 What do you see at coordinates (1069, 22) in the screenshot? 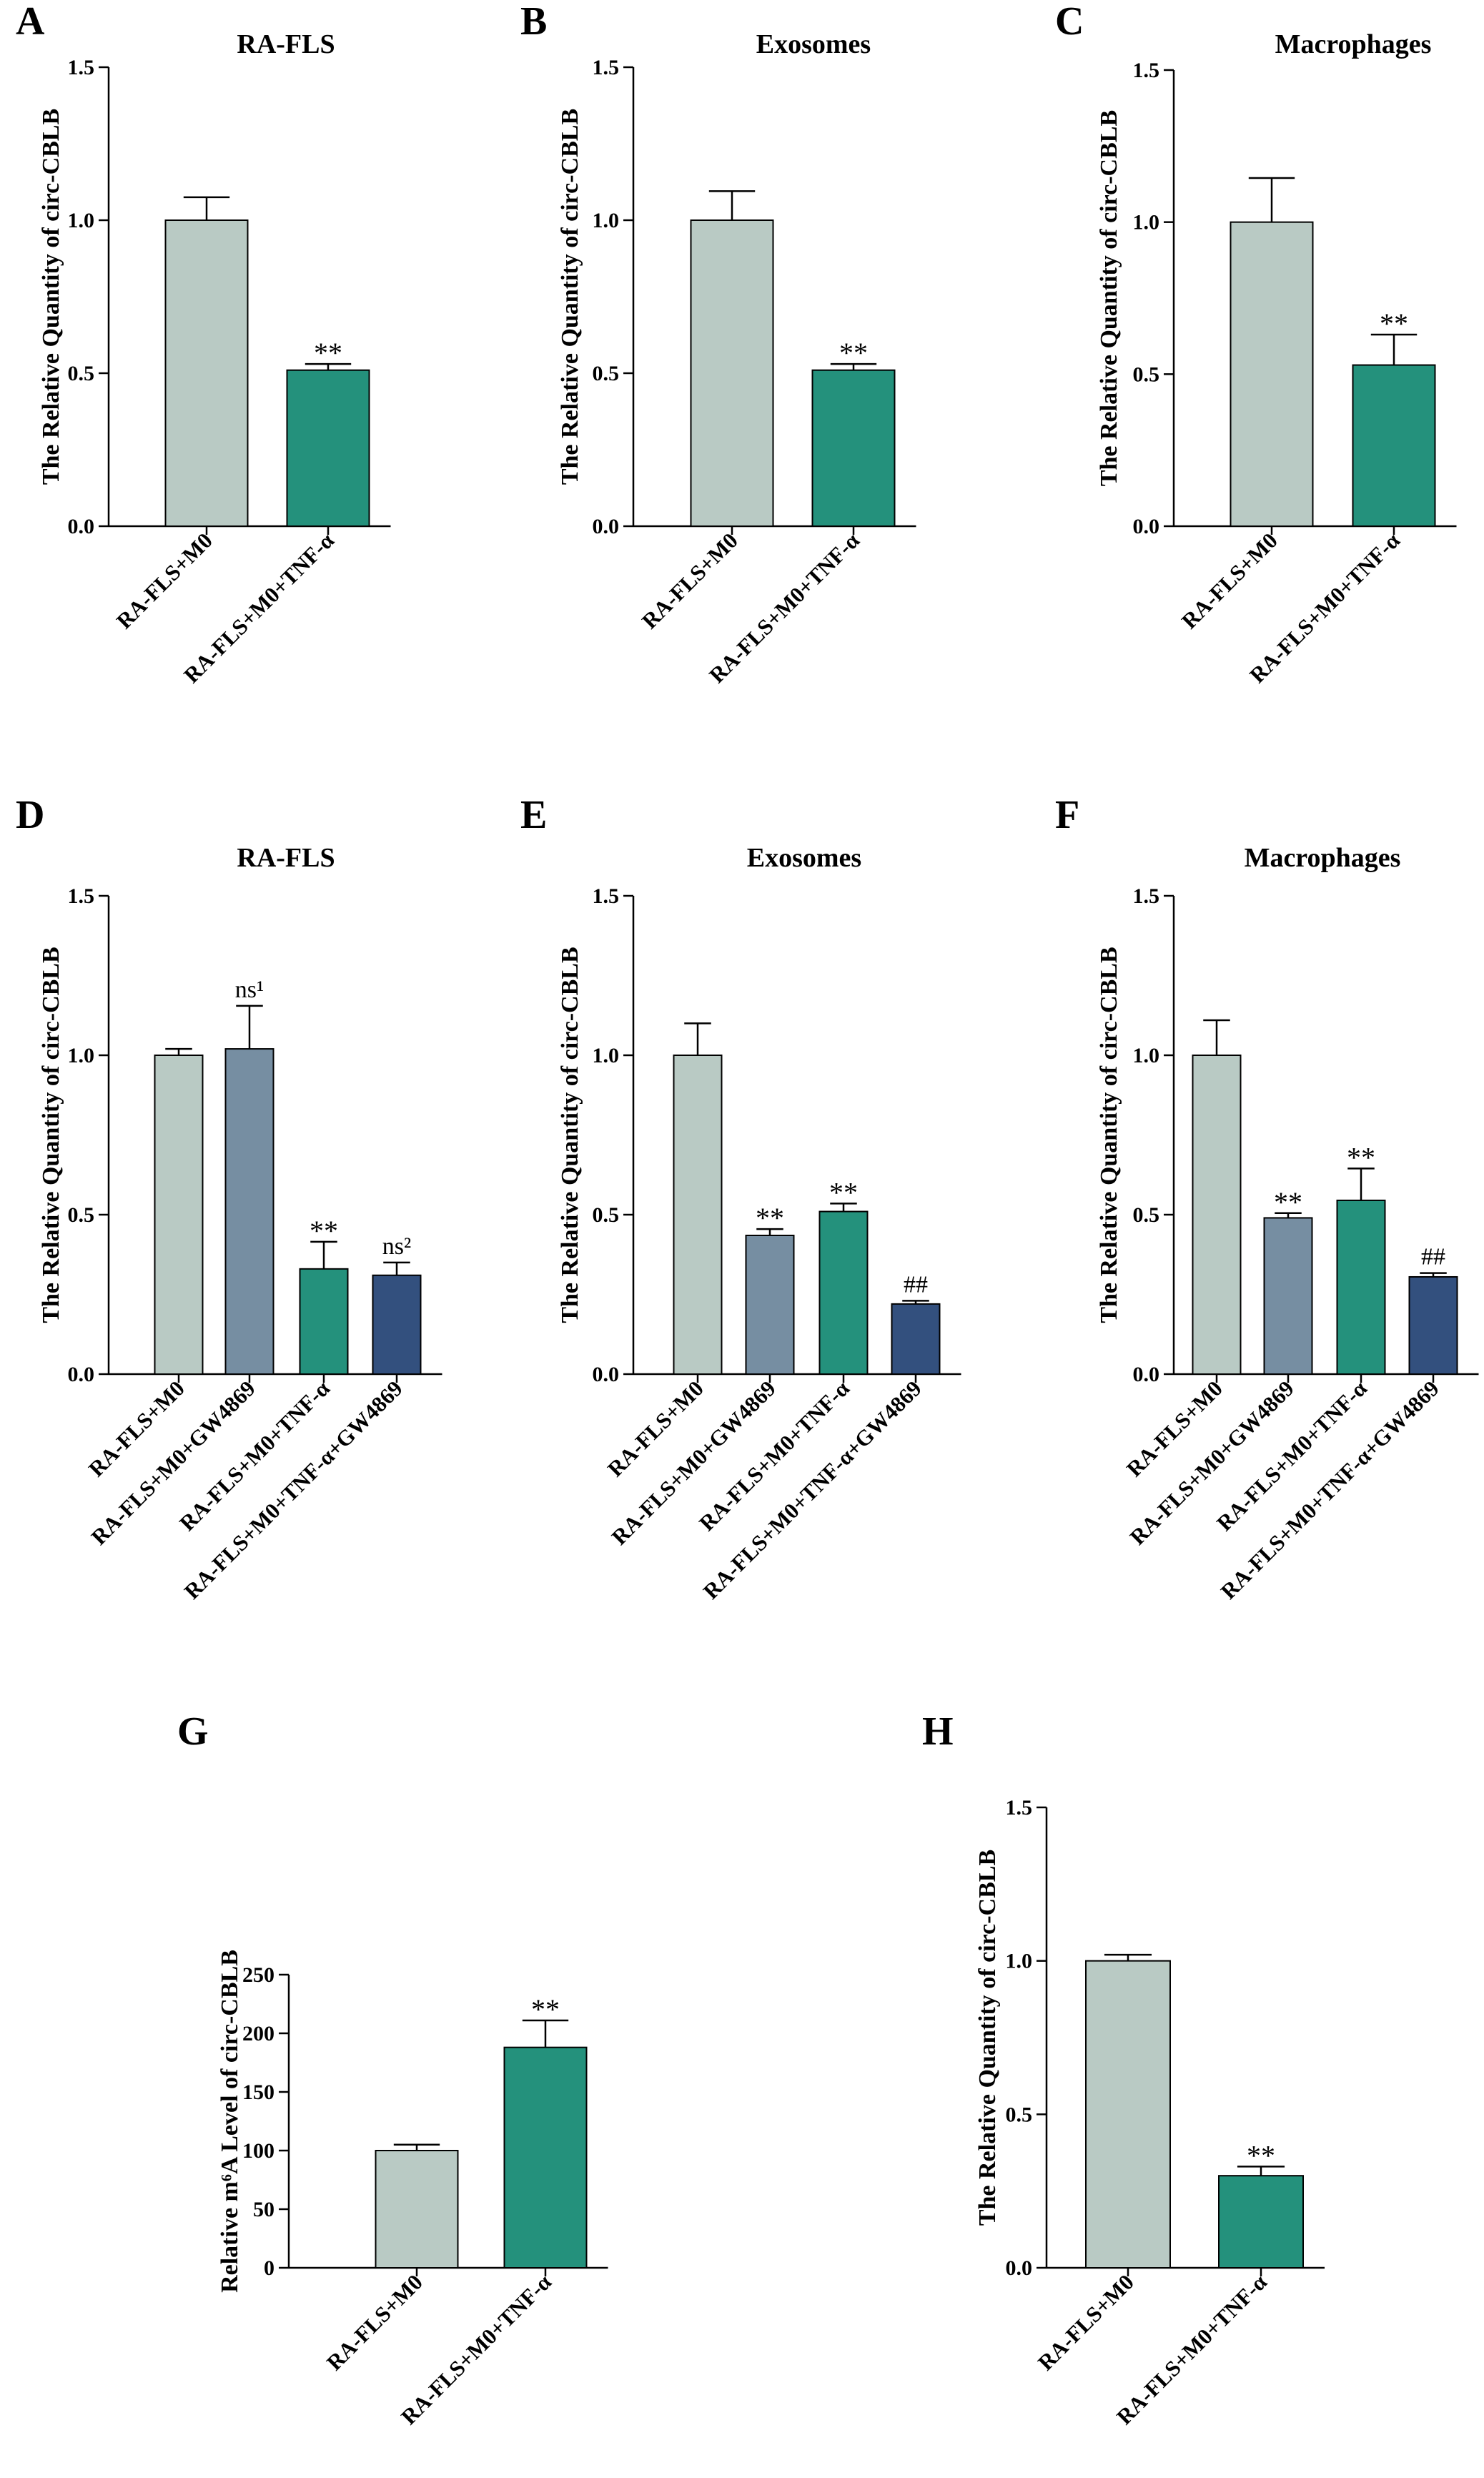
I see `panel-label: C` at bounding box center [1069, 22].